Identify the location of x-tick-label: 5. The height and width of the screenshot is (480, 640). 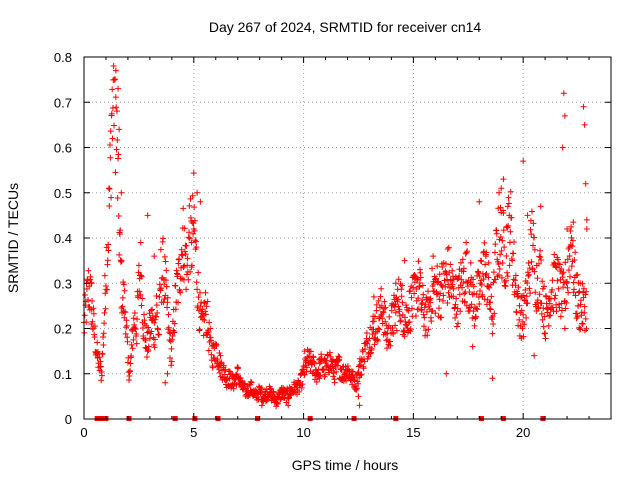
(193, 432).